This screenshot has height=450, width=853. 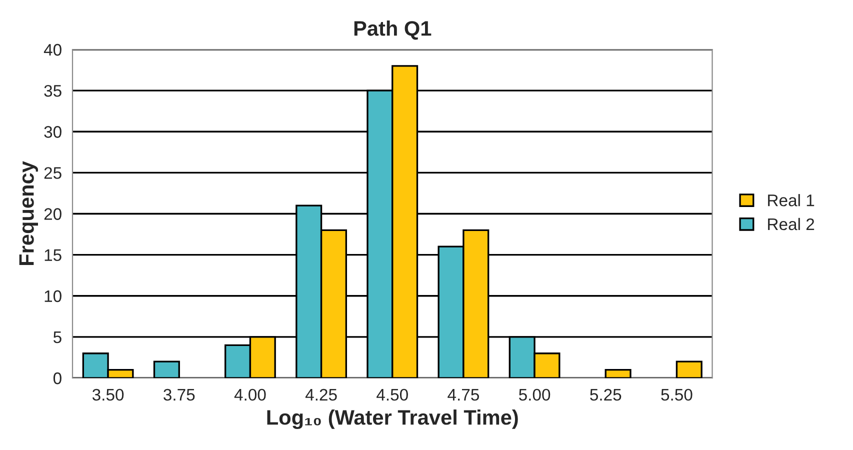 What do you see at coordinates (53, 173) in the screenshot?
I see `y-tick-label: 25` at bounding box center [53, 173].